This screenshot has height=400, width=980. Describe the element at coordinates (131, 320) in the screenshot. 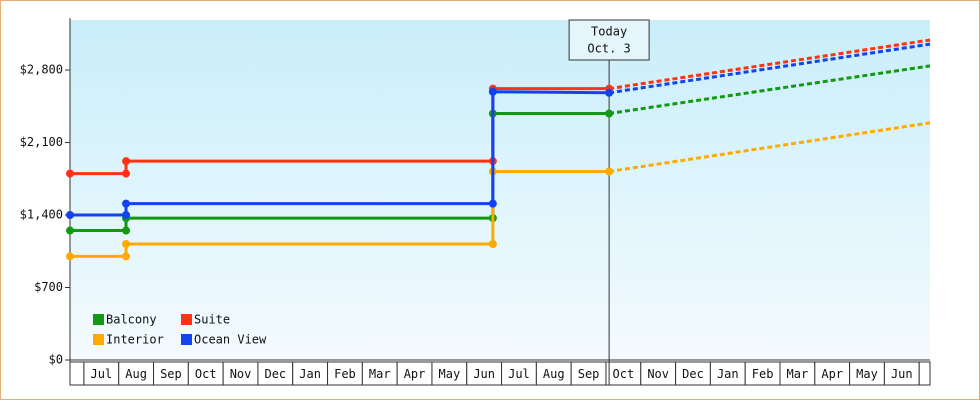

I see `legend-label: Balcony` at that location.